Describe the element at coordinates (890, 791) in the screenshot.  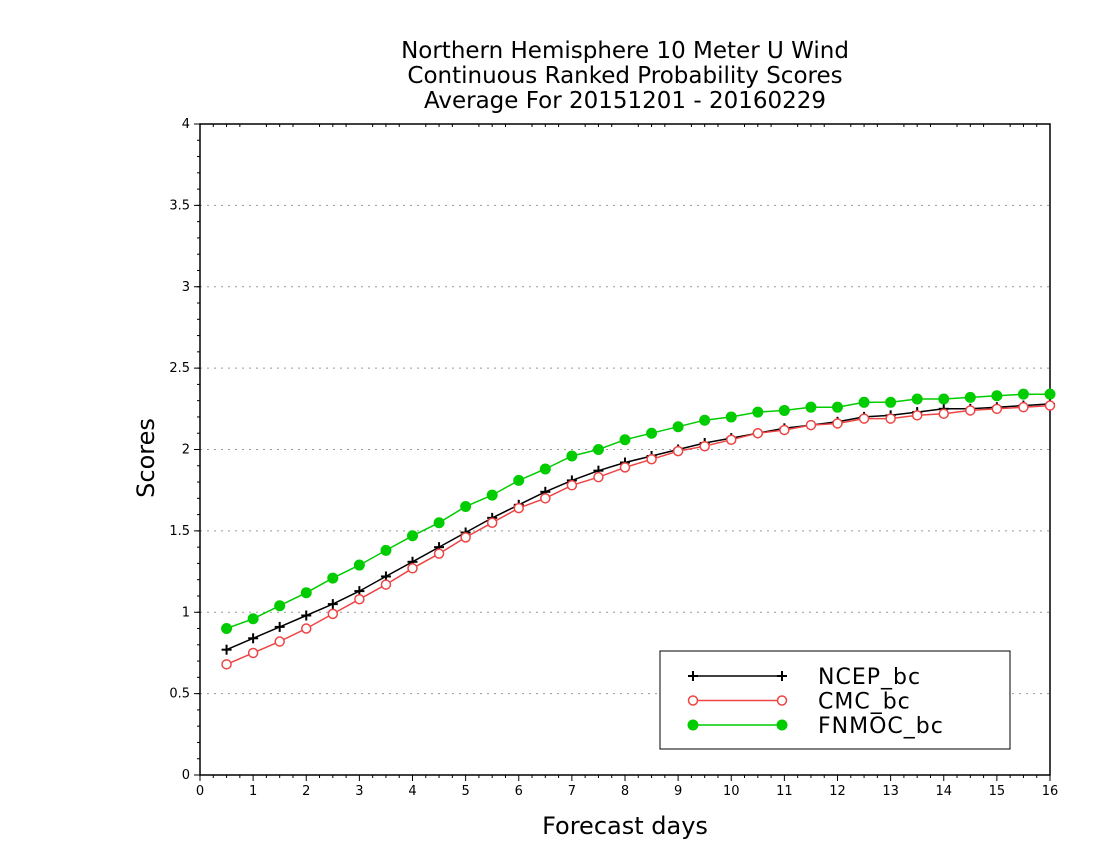
I see `x-tick-label: 13` at that location.